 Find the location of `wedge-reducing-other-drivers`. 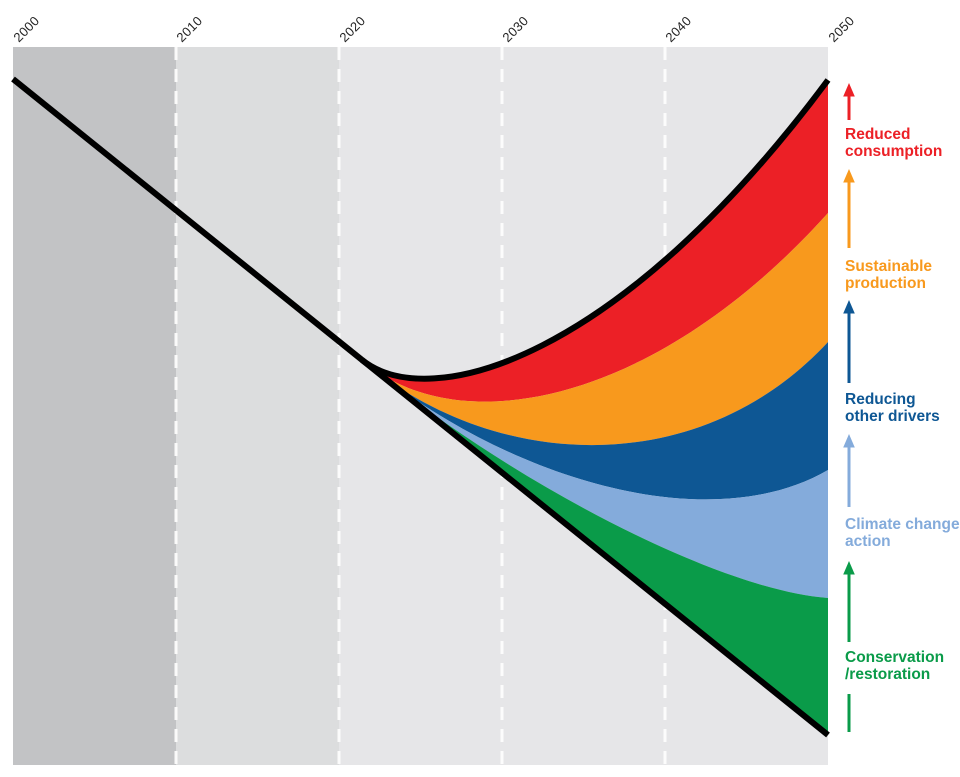

wedge-reducing-other-drivers is located at coordinates (600, 421).